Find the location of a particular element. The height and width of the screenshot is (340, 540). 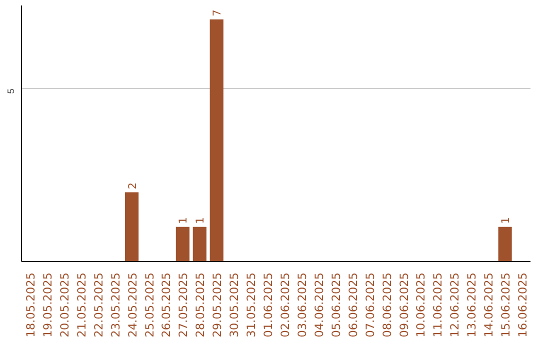

x-tick-label: 16.06.2025 is located at coordinates (523, 305).